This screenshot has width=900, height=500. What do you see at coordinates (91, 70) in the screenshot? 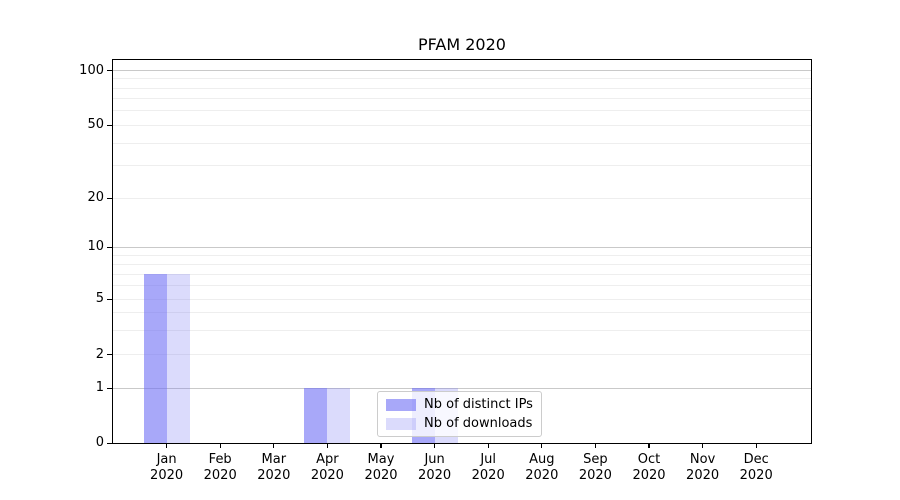
I see `y-tick-label-100: 100` at bounding box center [91, 70].